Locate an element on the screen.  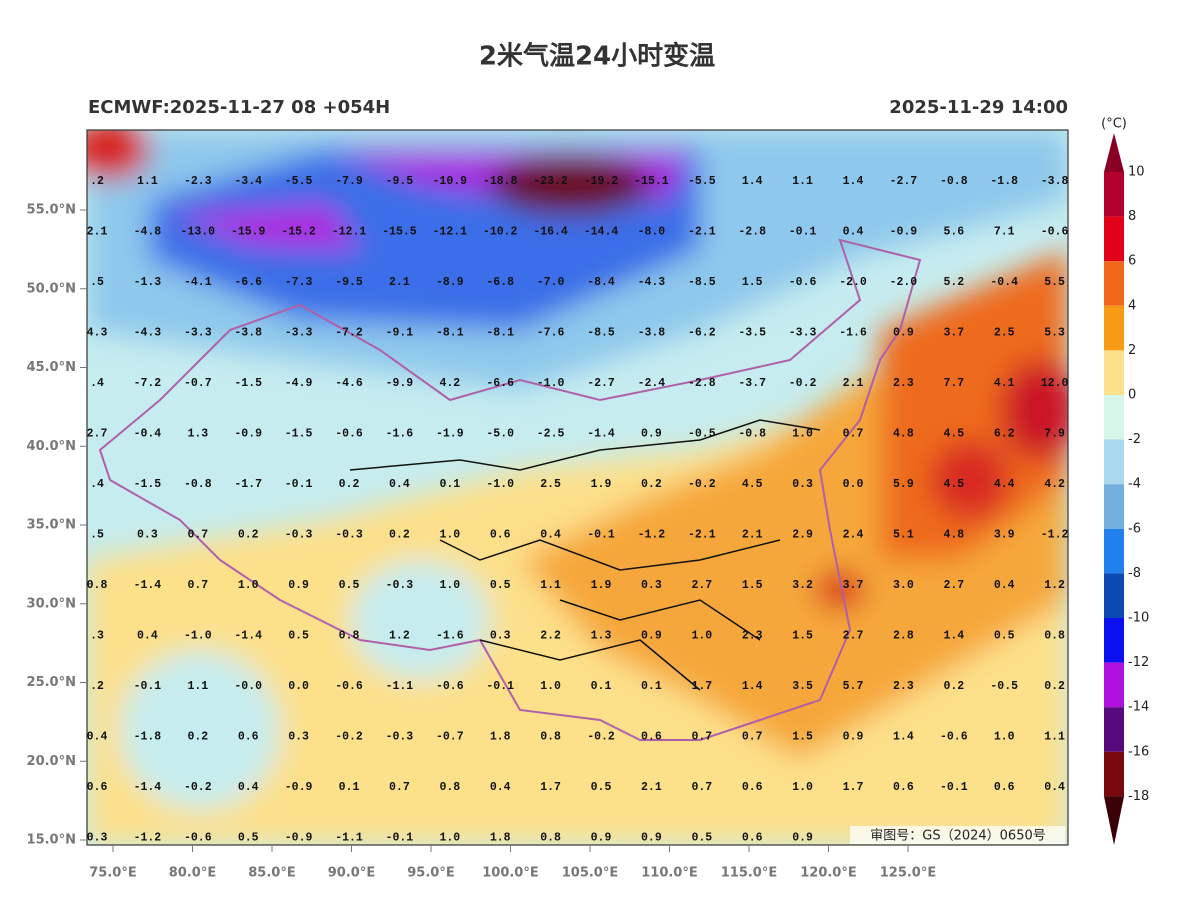
grid-value: 2.3 is located at coordinates (903, 686).